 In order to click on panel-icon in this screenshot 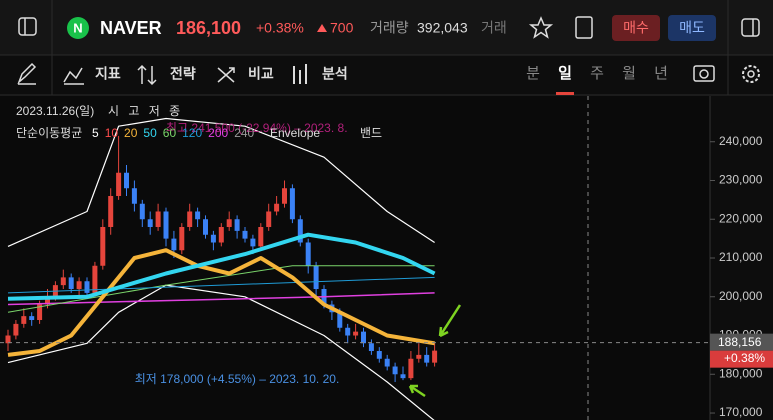, I will do `click(750, 27)`.